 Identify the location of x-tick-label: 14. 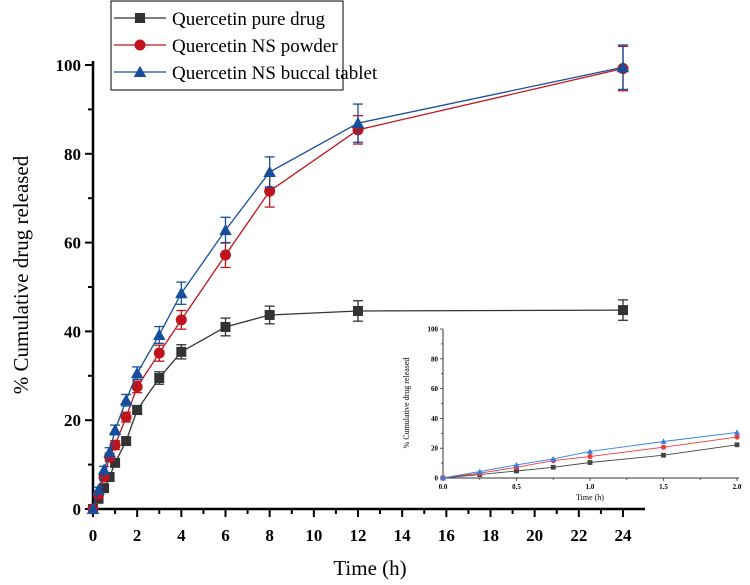
(403, 535).